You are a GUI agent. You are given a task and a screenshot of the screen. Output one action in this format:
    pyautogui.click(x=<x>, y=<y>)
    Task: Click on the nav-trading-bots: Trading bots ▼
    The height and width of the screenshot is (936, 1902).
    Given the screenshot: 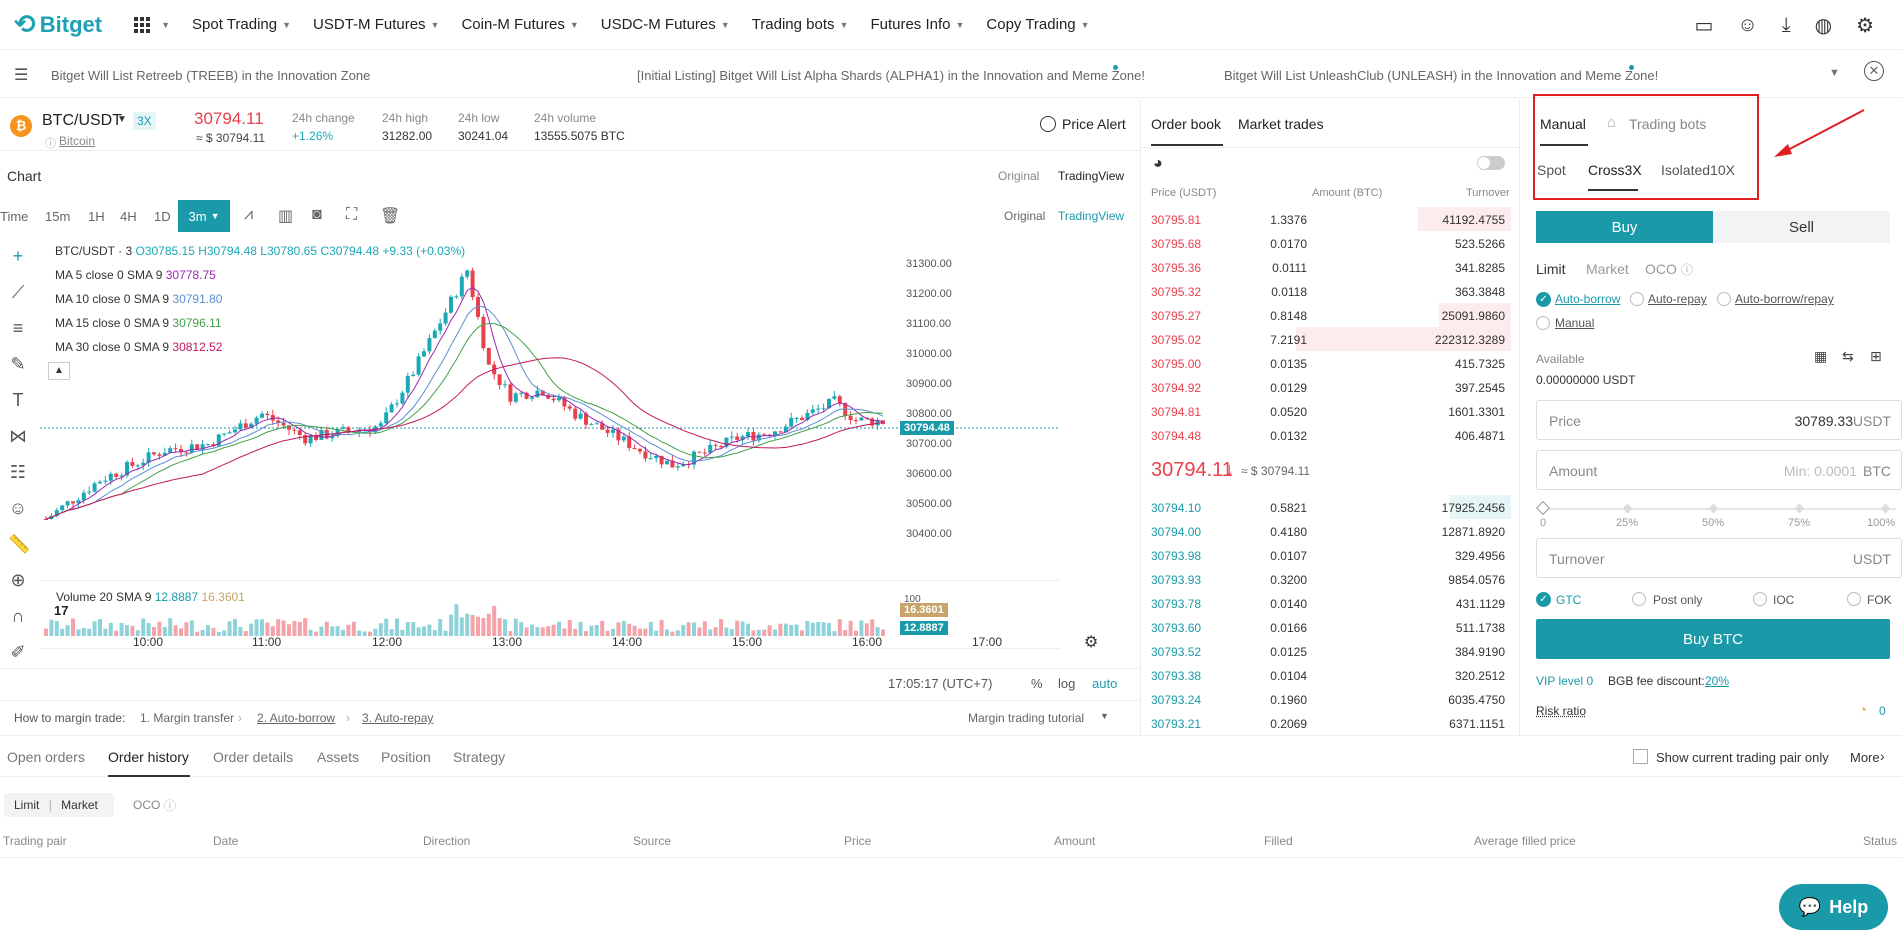 What is the action you would take?
    pyautogui.click(x=800, y=24)
    